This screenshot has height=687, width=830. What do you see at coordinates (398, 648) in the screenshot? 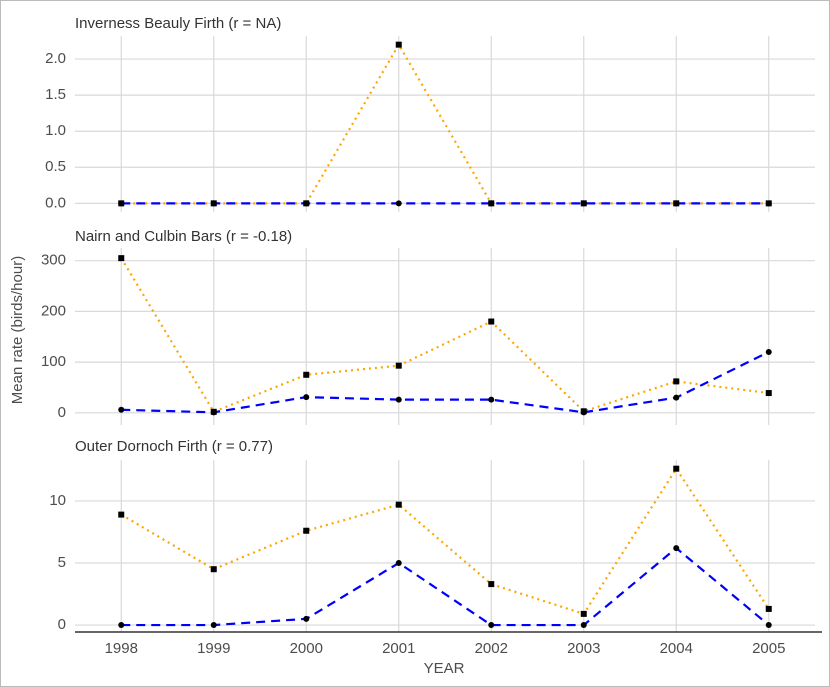
I see `x-tick-label: 2001` at bounding box center [398, 648].